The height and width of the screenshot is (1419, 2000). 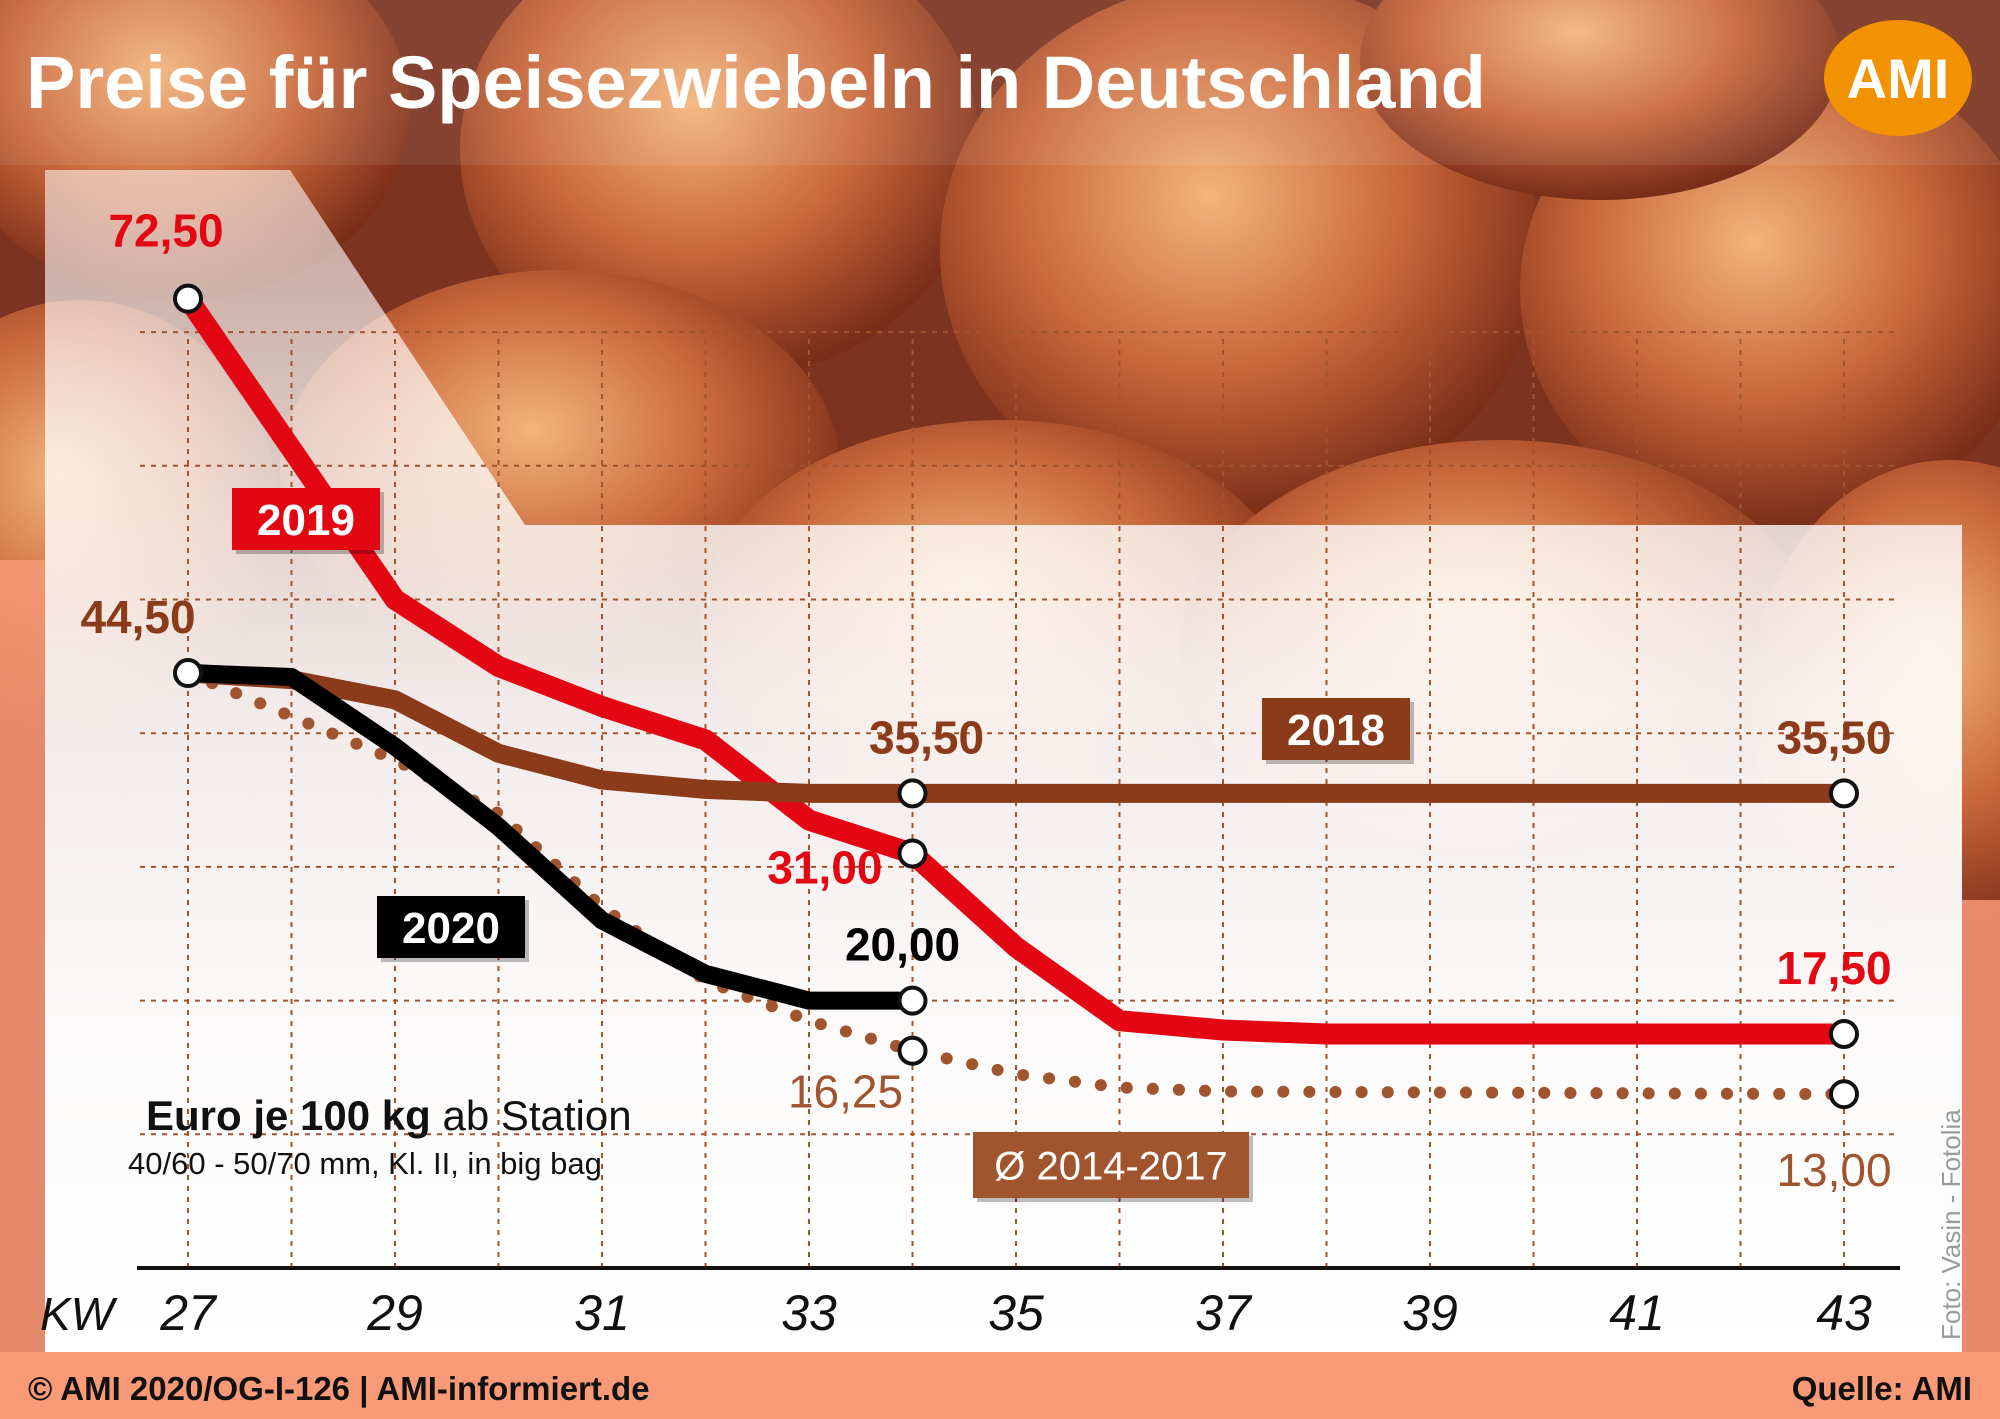 I want to click on series-label-text: Ø 2014-2017, so click(x=1111, y=1166).